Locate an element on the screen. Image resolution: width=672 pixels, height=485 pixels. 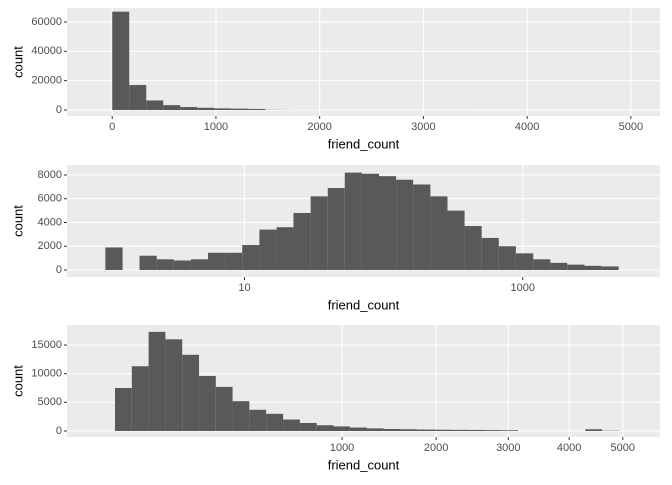
y-tick-label: 4000 is located at coordinates (50, 222).